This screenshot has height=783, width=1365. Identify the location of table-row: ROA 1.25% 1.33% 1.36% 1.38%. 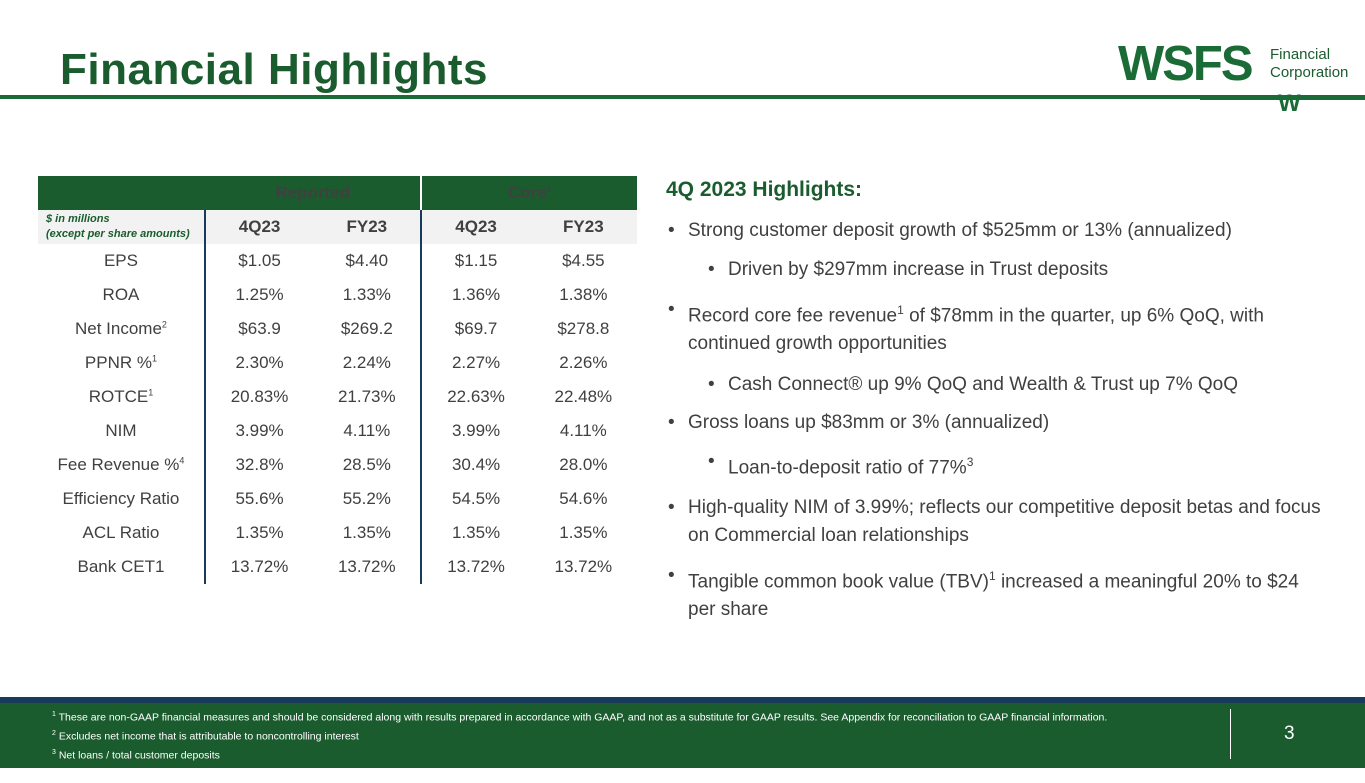
(337, 295).